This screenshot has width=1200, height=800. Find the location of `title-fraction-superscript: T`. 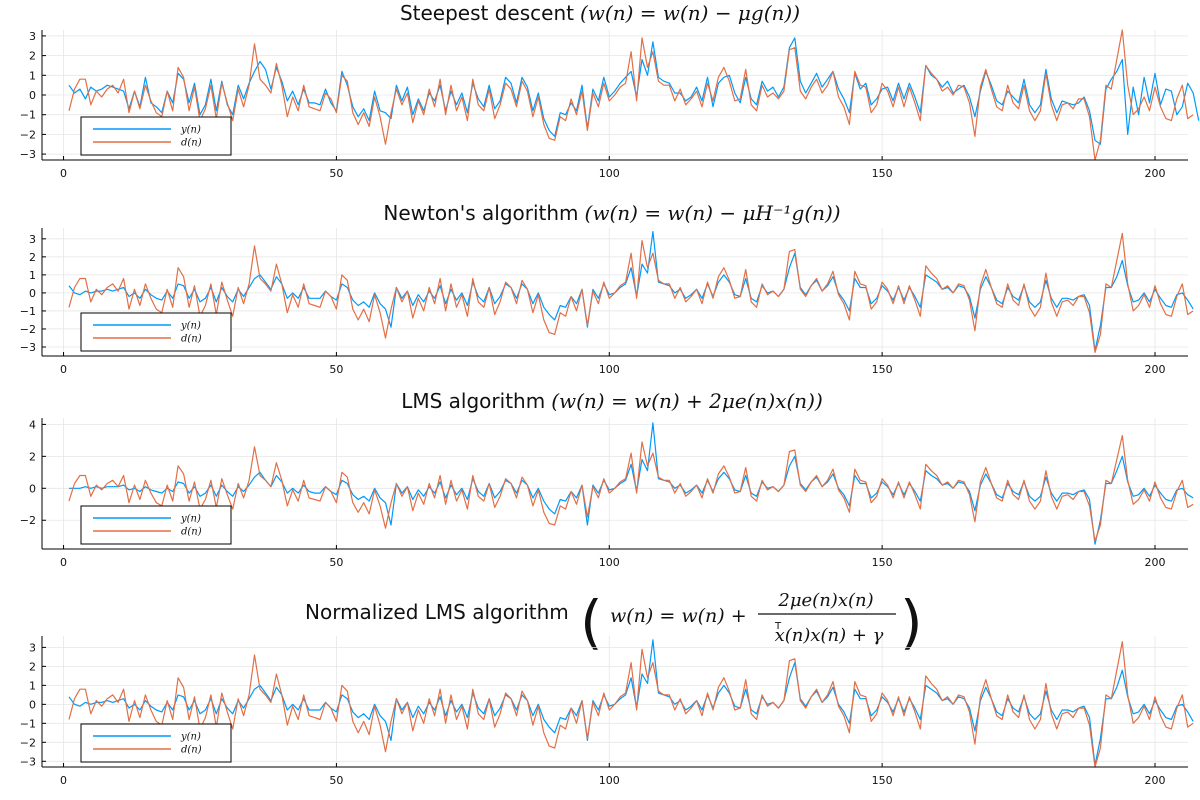

title-fraction-superscript: T is located at coordinates (778, 626).